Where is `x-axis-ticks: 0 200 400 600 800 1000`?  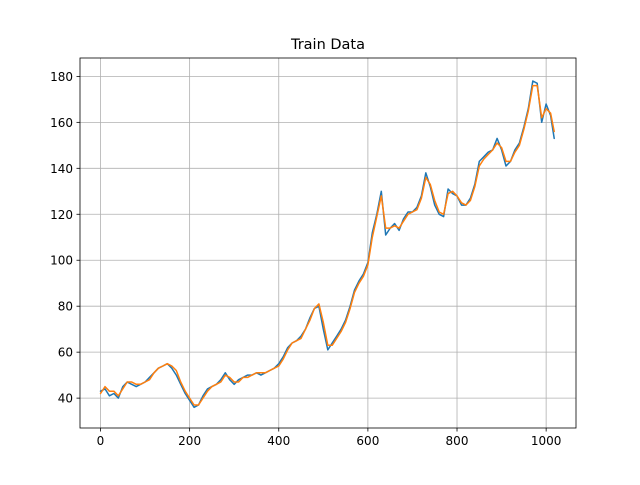
x-axis-ticks: 0 200 400 600 800 1000 is located at coordinates (329, 438).